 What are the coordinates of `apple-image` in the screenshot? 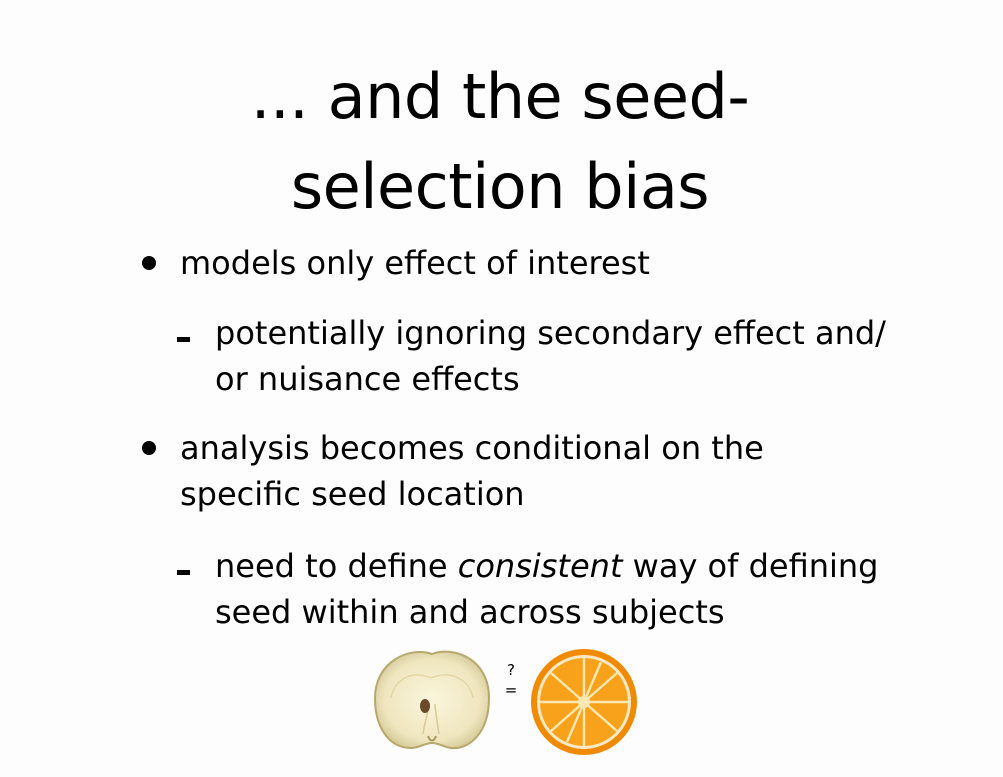 It's located at (432, 700).